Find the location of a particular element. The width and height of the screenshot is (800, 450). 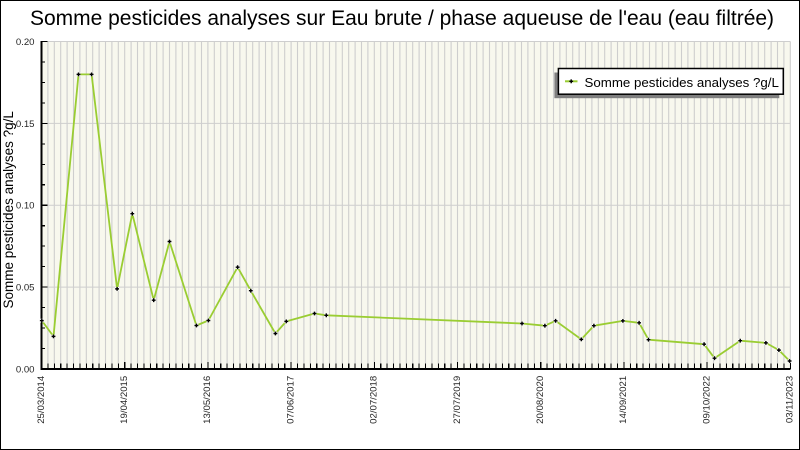

svg-text: 03/11/2023 is located at coordinates (790, 399).